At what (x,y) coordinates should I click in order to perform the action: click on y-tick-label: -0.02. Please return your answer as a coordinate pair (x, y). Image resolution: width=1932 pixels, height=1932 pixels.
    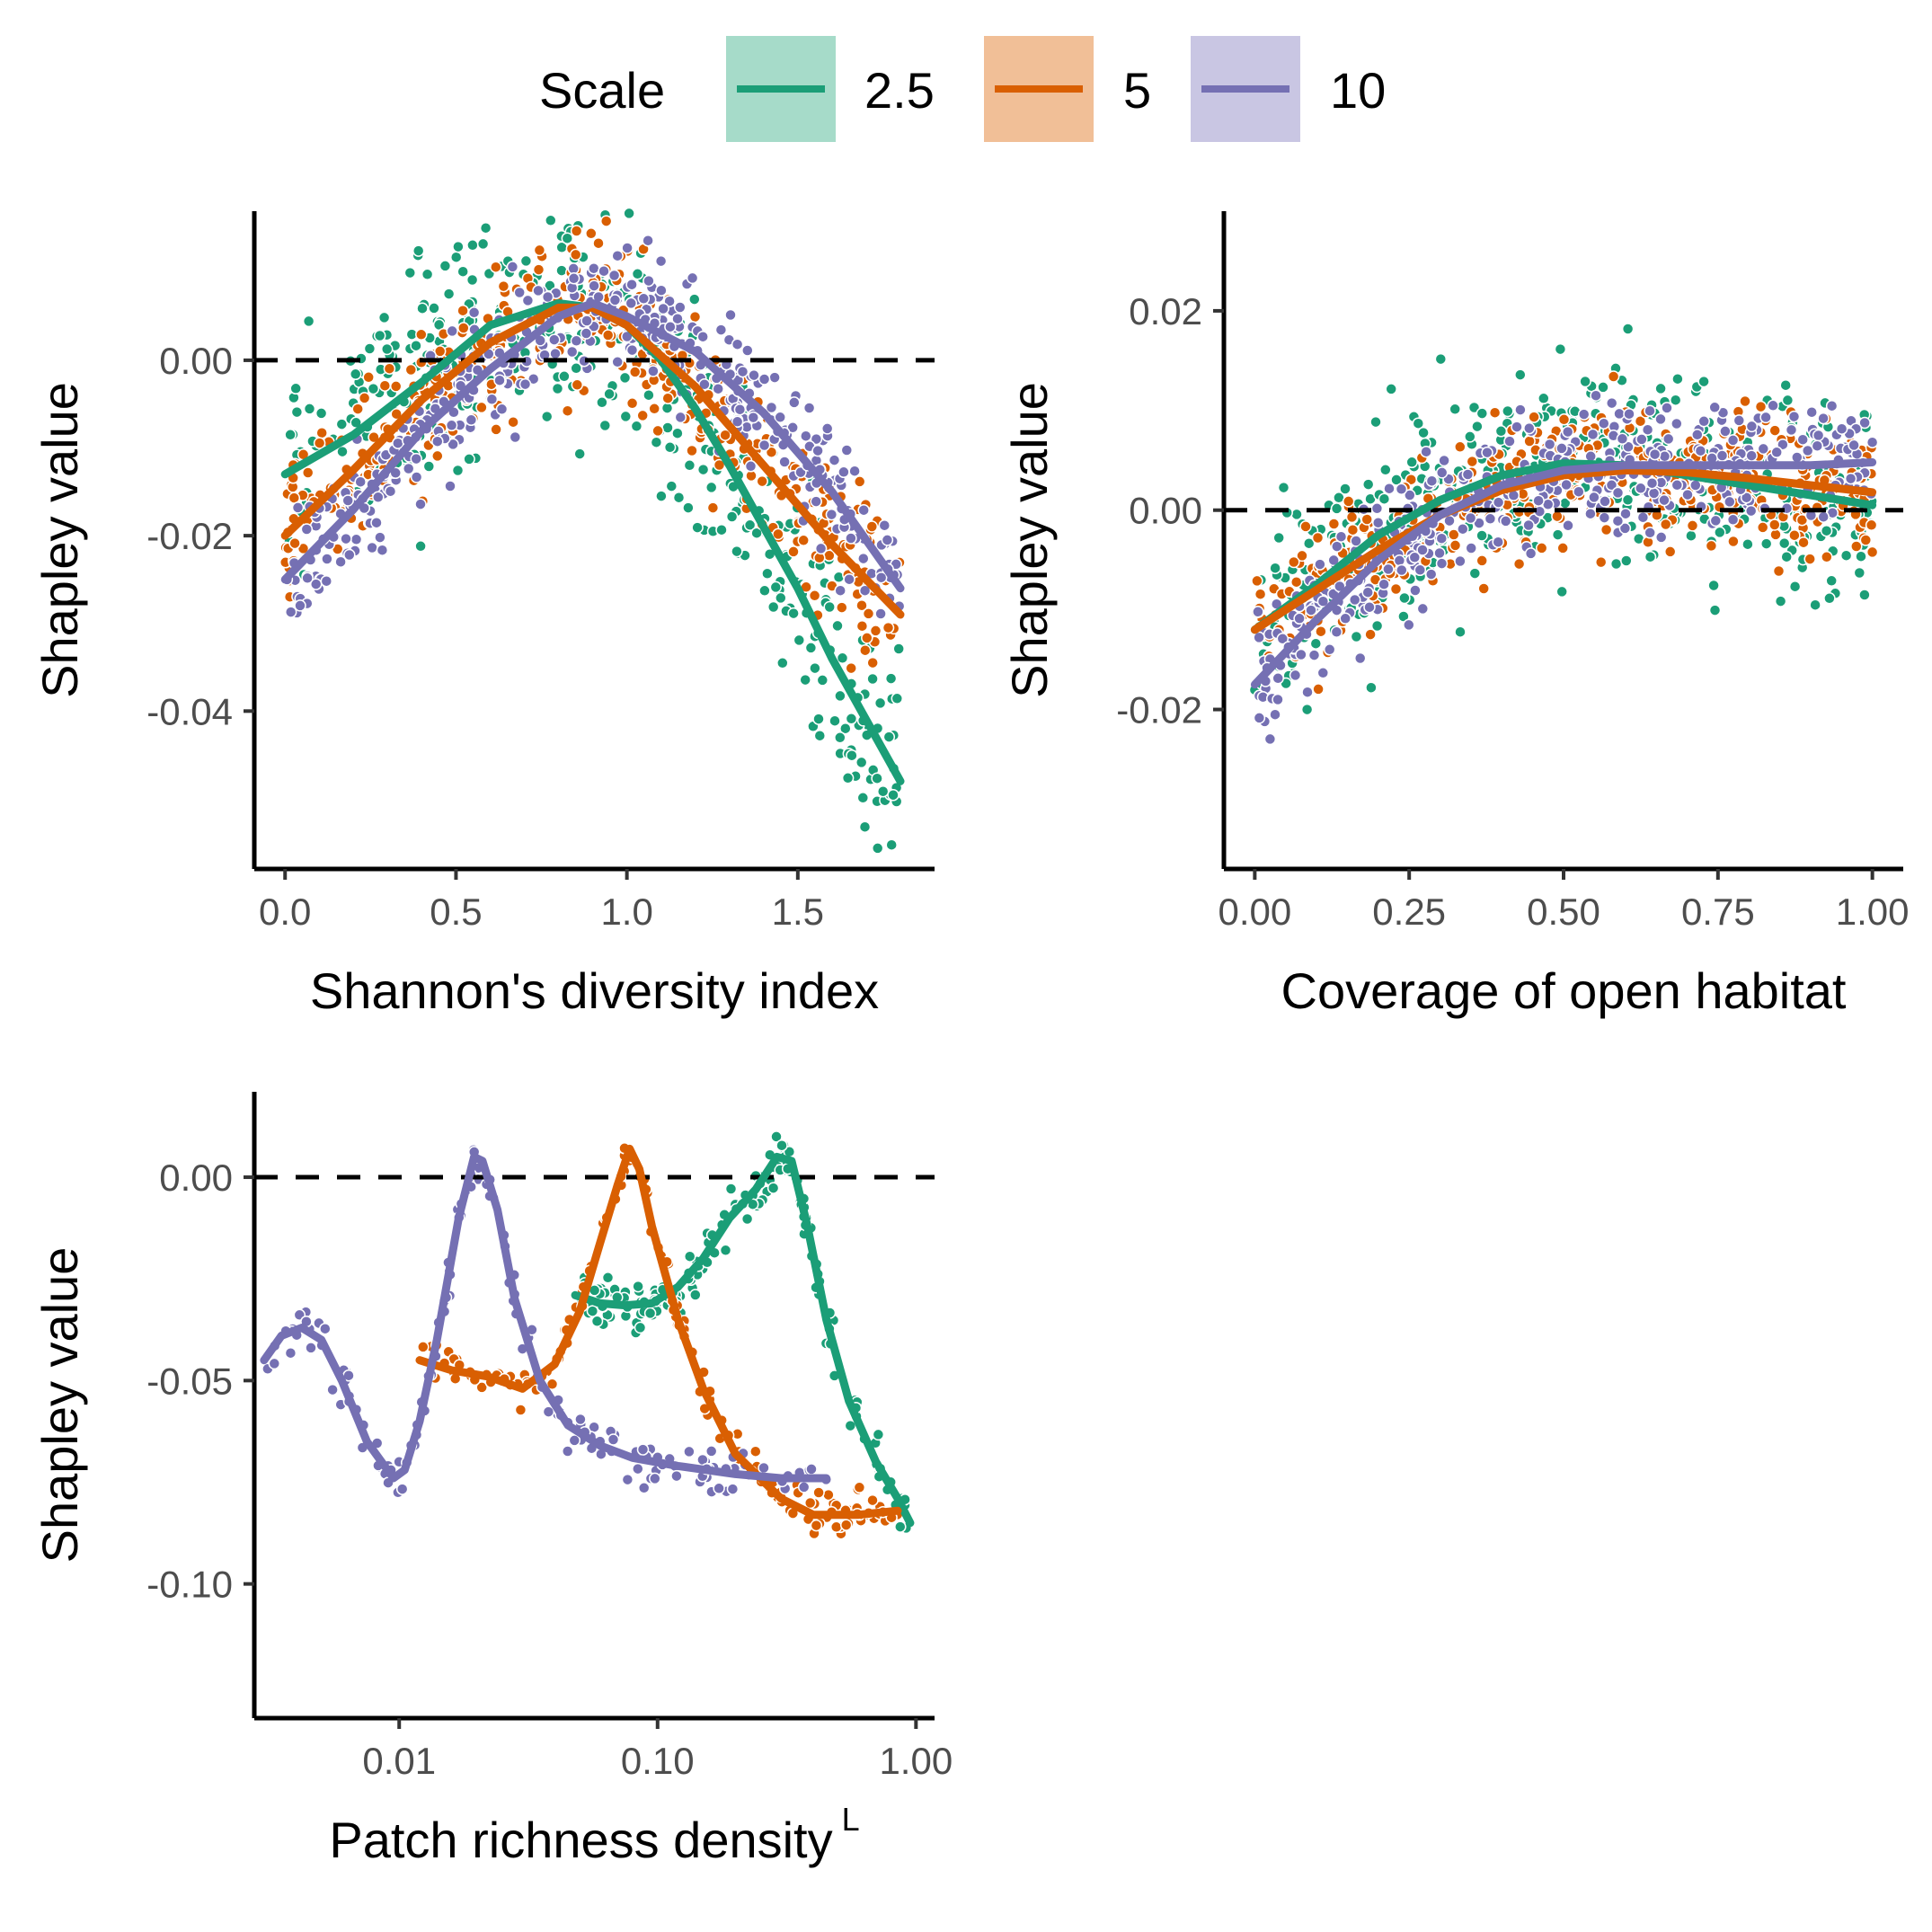
    Looking at the image, I should click on (189, 536).